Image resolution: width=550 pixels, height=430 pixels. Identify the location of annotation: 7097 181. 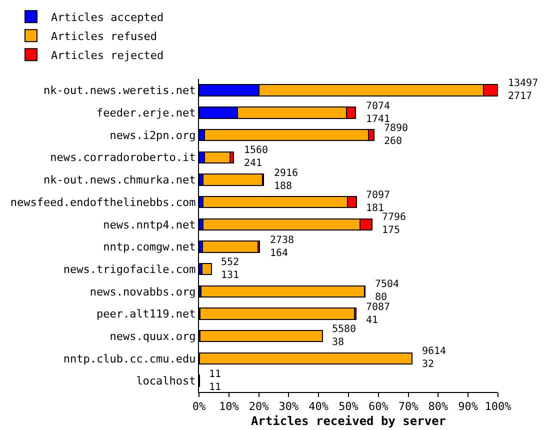
(378, 202).